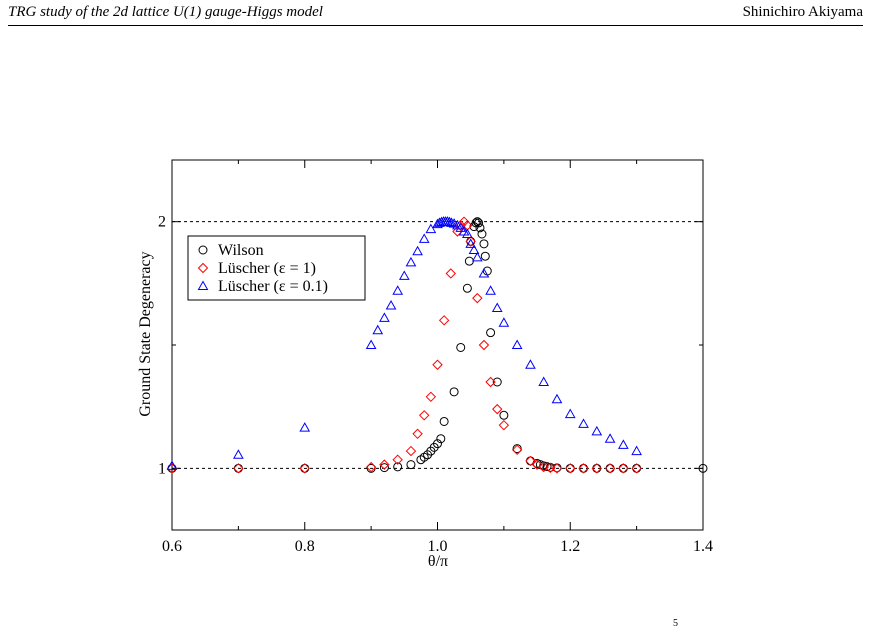 The height and width of the screenshot is (635, 871). Describe the element at coordinates (438, 561) in the screenshot. I see `x-axis-label: θ/π` at that location.